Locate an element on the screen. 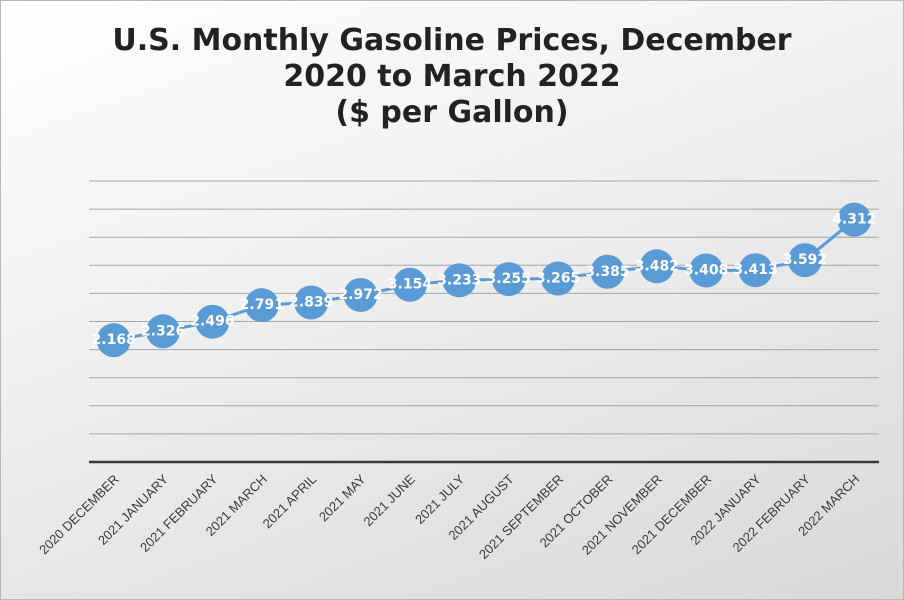 The width and height of the screenshot is (904, 600). data-label: 3.482 is located at coordinates (657, 266).